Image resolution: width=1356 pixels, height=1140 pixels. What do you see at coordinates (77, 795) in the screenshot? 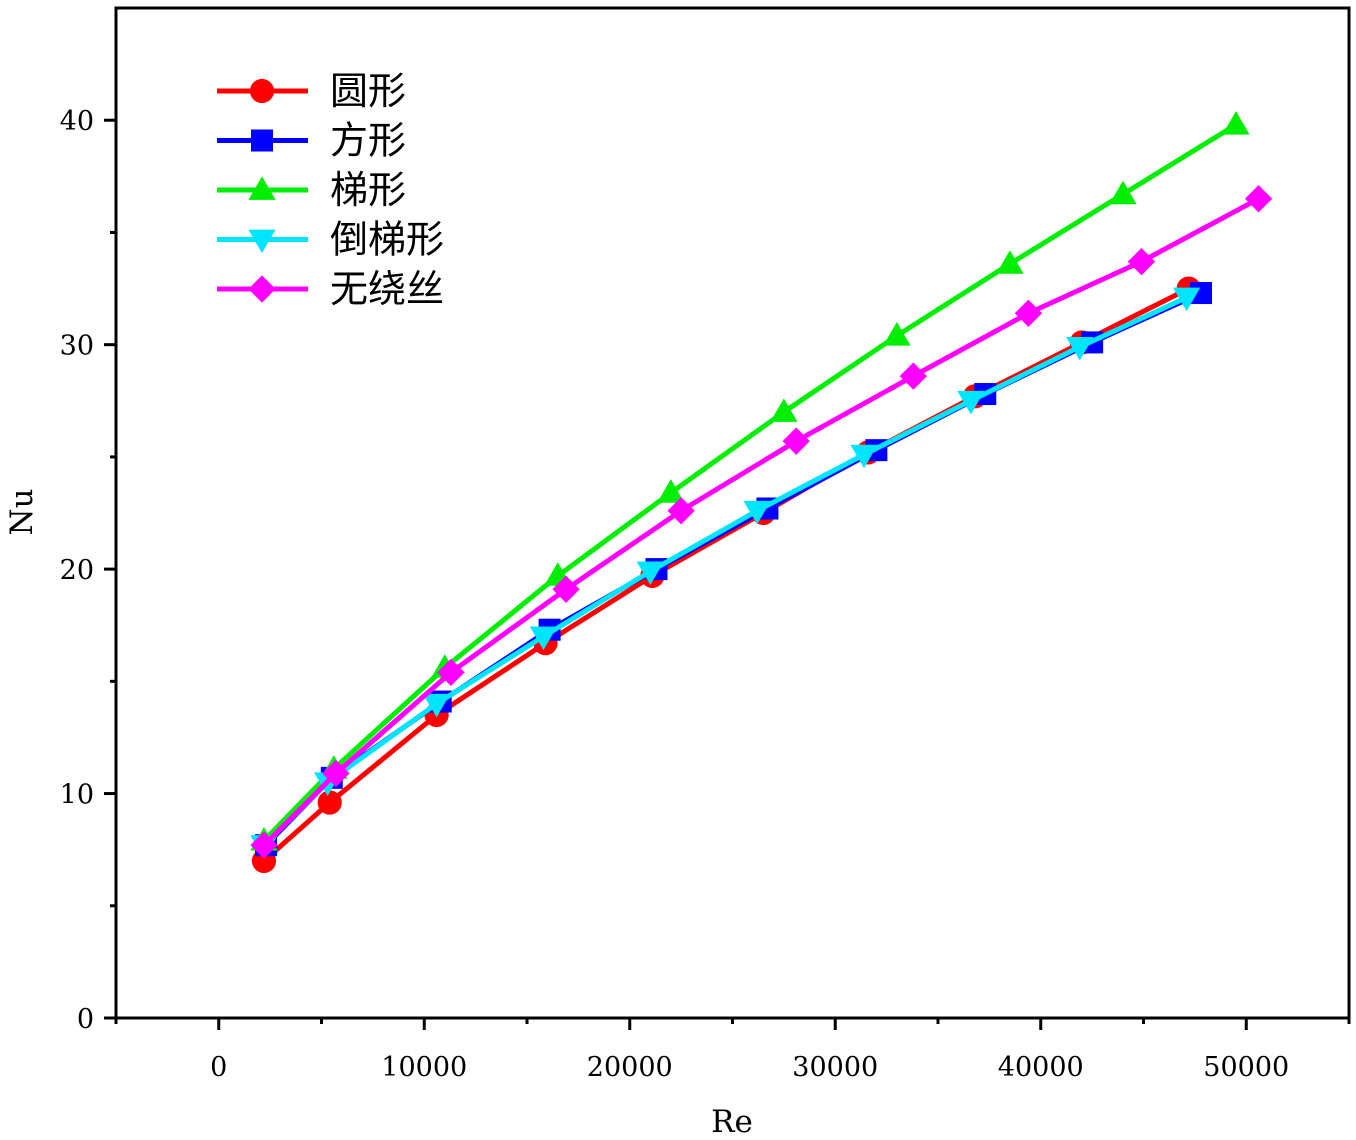
I see `y-tick-label: 10` at bounding box center [77, 795].